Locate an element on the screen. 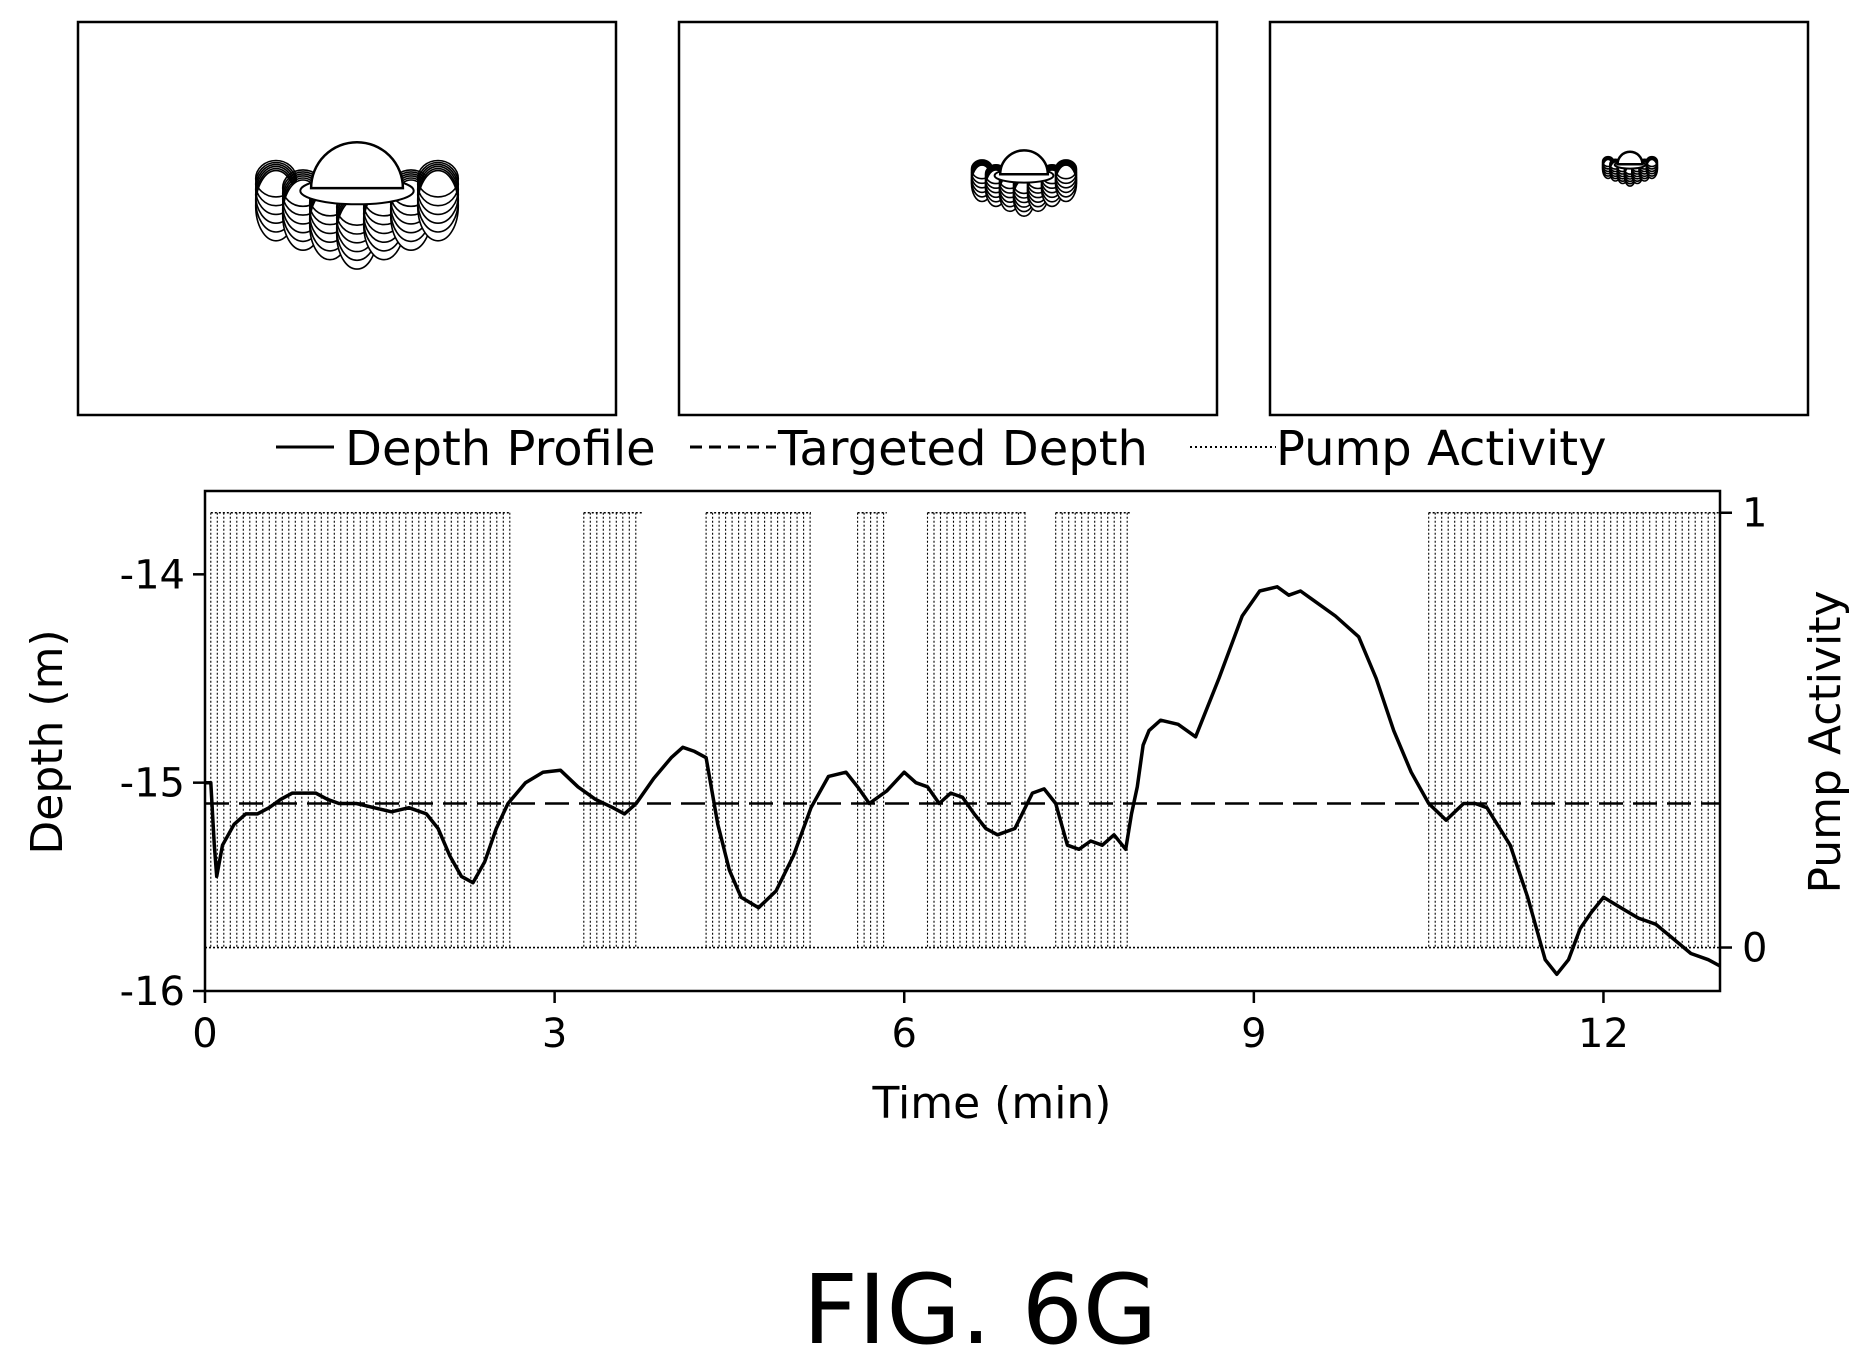  x-tick-label: 12 is located at coordinates (1603, 1034).